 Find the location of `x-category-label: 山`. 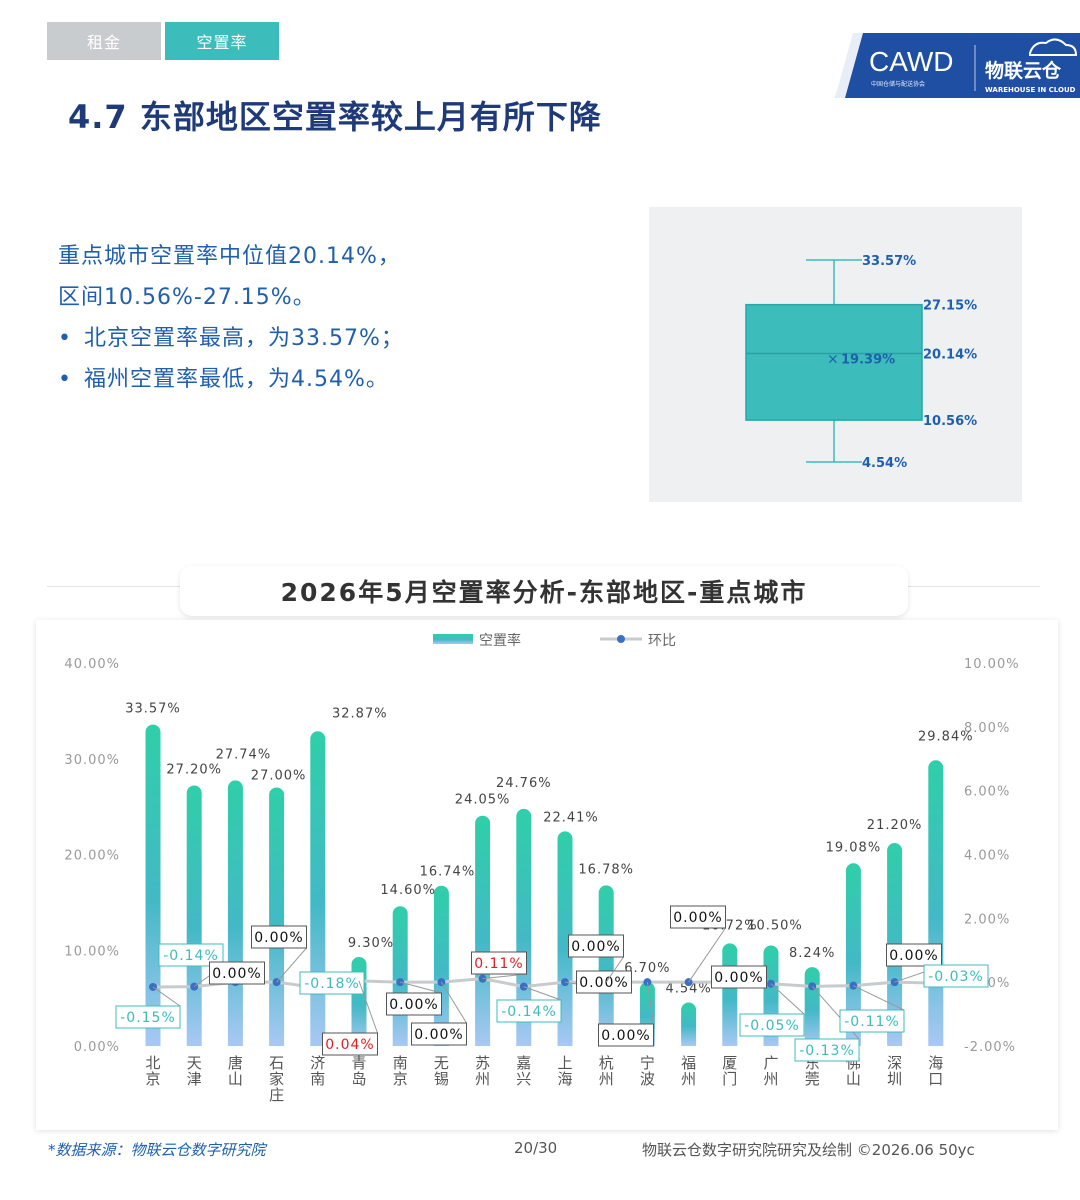

x-category-label: 山 is located at coordinates (853, 1079).